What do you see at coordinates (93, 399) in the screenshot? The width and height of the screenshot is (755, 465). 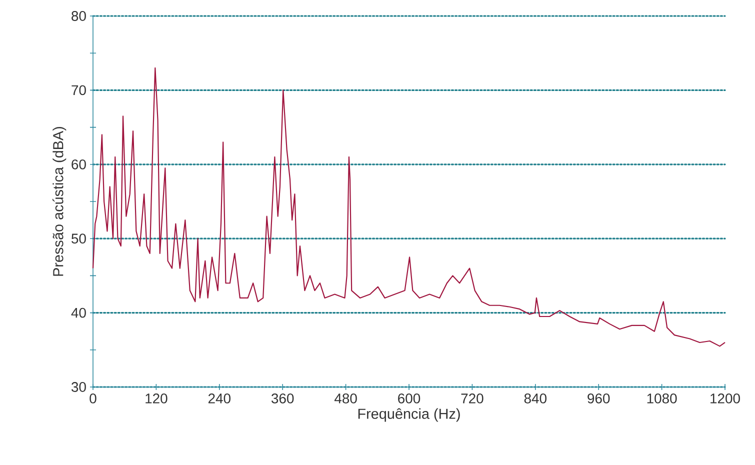 I see `x-tick-label: 0` at bounding box center [93, 399].